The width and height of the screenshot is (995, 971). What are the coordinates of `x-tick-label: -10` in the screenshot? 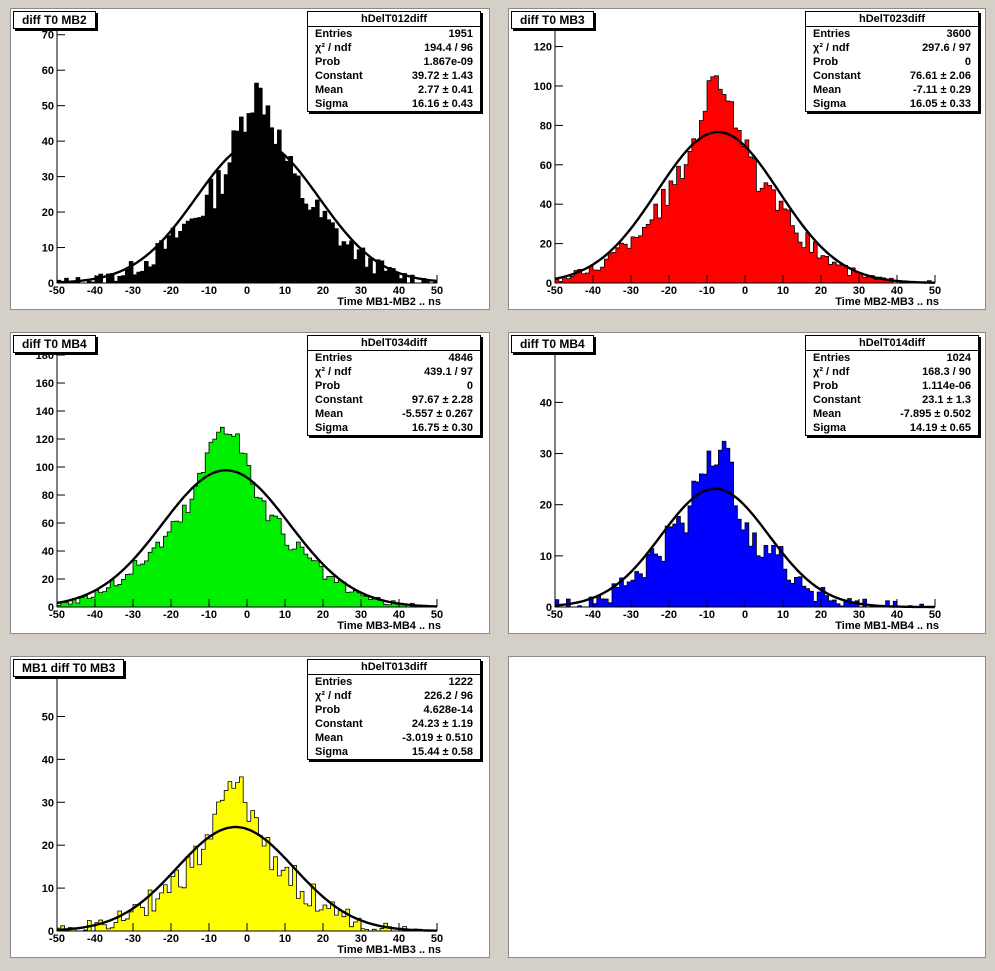 It's located at (209, 291).